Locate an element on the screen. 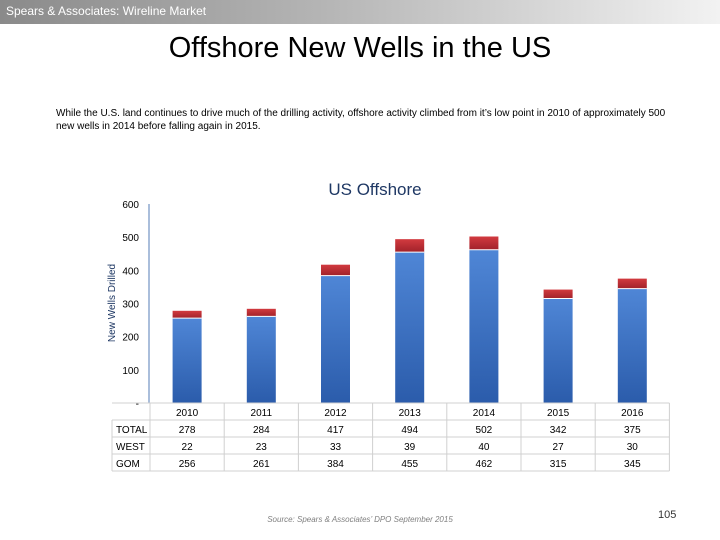 The width and height of the screenshot is (720, 540). data-label: 278 is located at coordinates (187, 430).